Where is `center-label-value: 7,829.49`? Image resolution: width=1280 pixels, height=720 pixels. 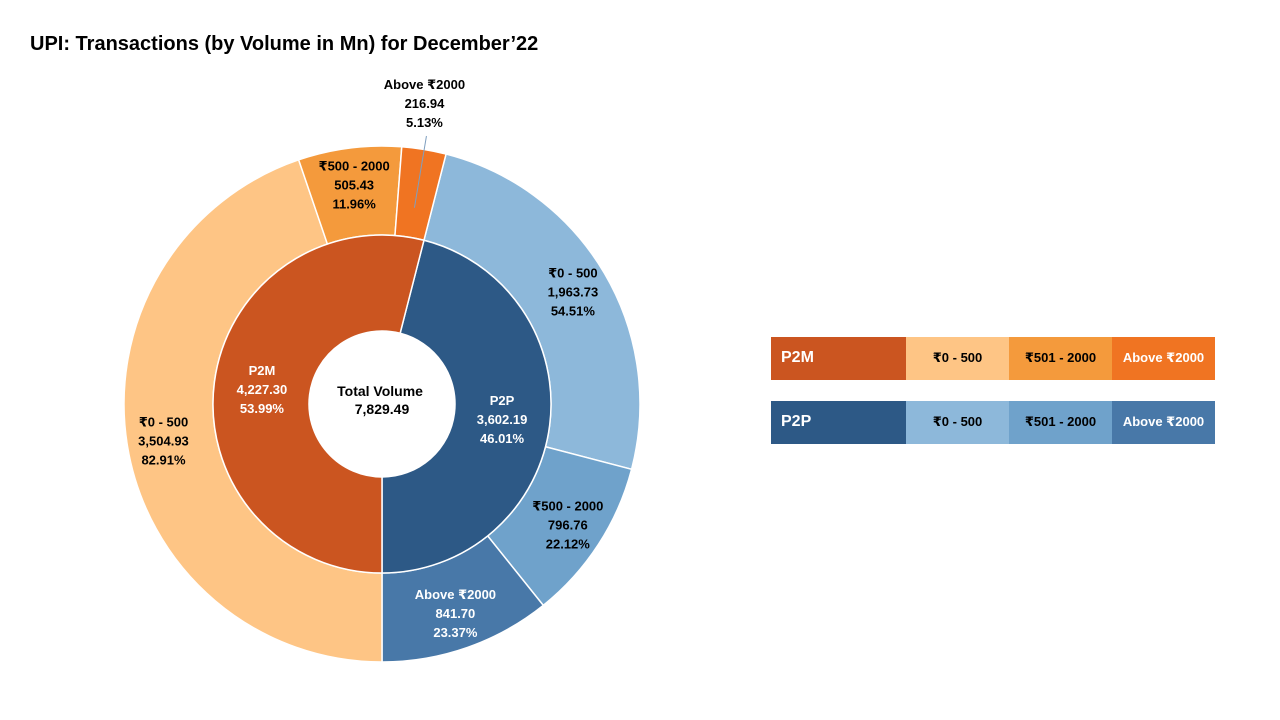
center-label-value: 7,829.49 is located at coordinates (382, 409).